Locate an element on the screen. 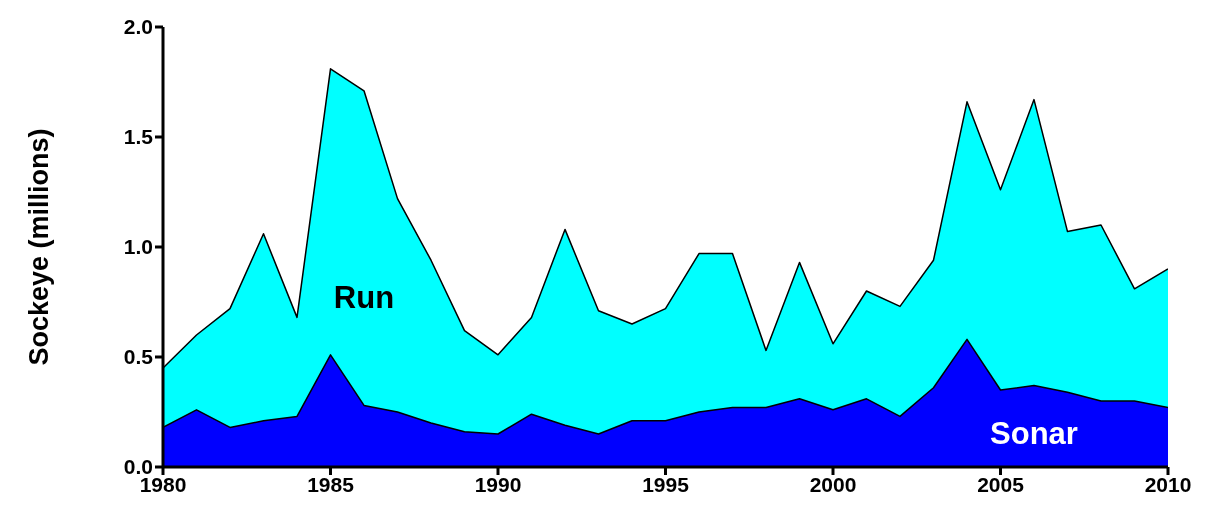 The width and height of the screenshot is (1205, 521). series-label: Run is located at coordinates (364, 297).